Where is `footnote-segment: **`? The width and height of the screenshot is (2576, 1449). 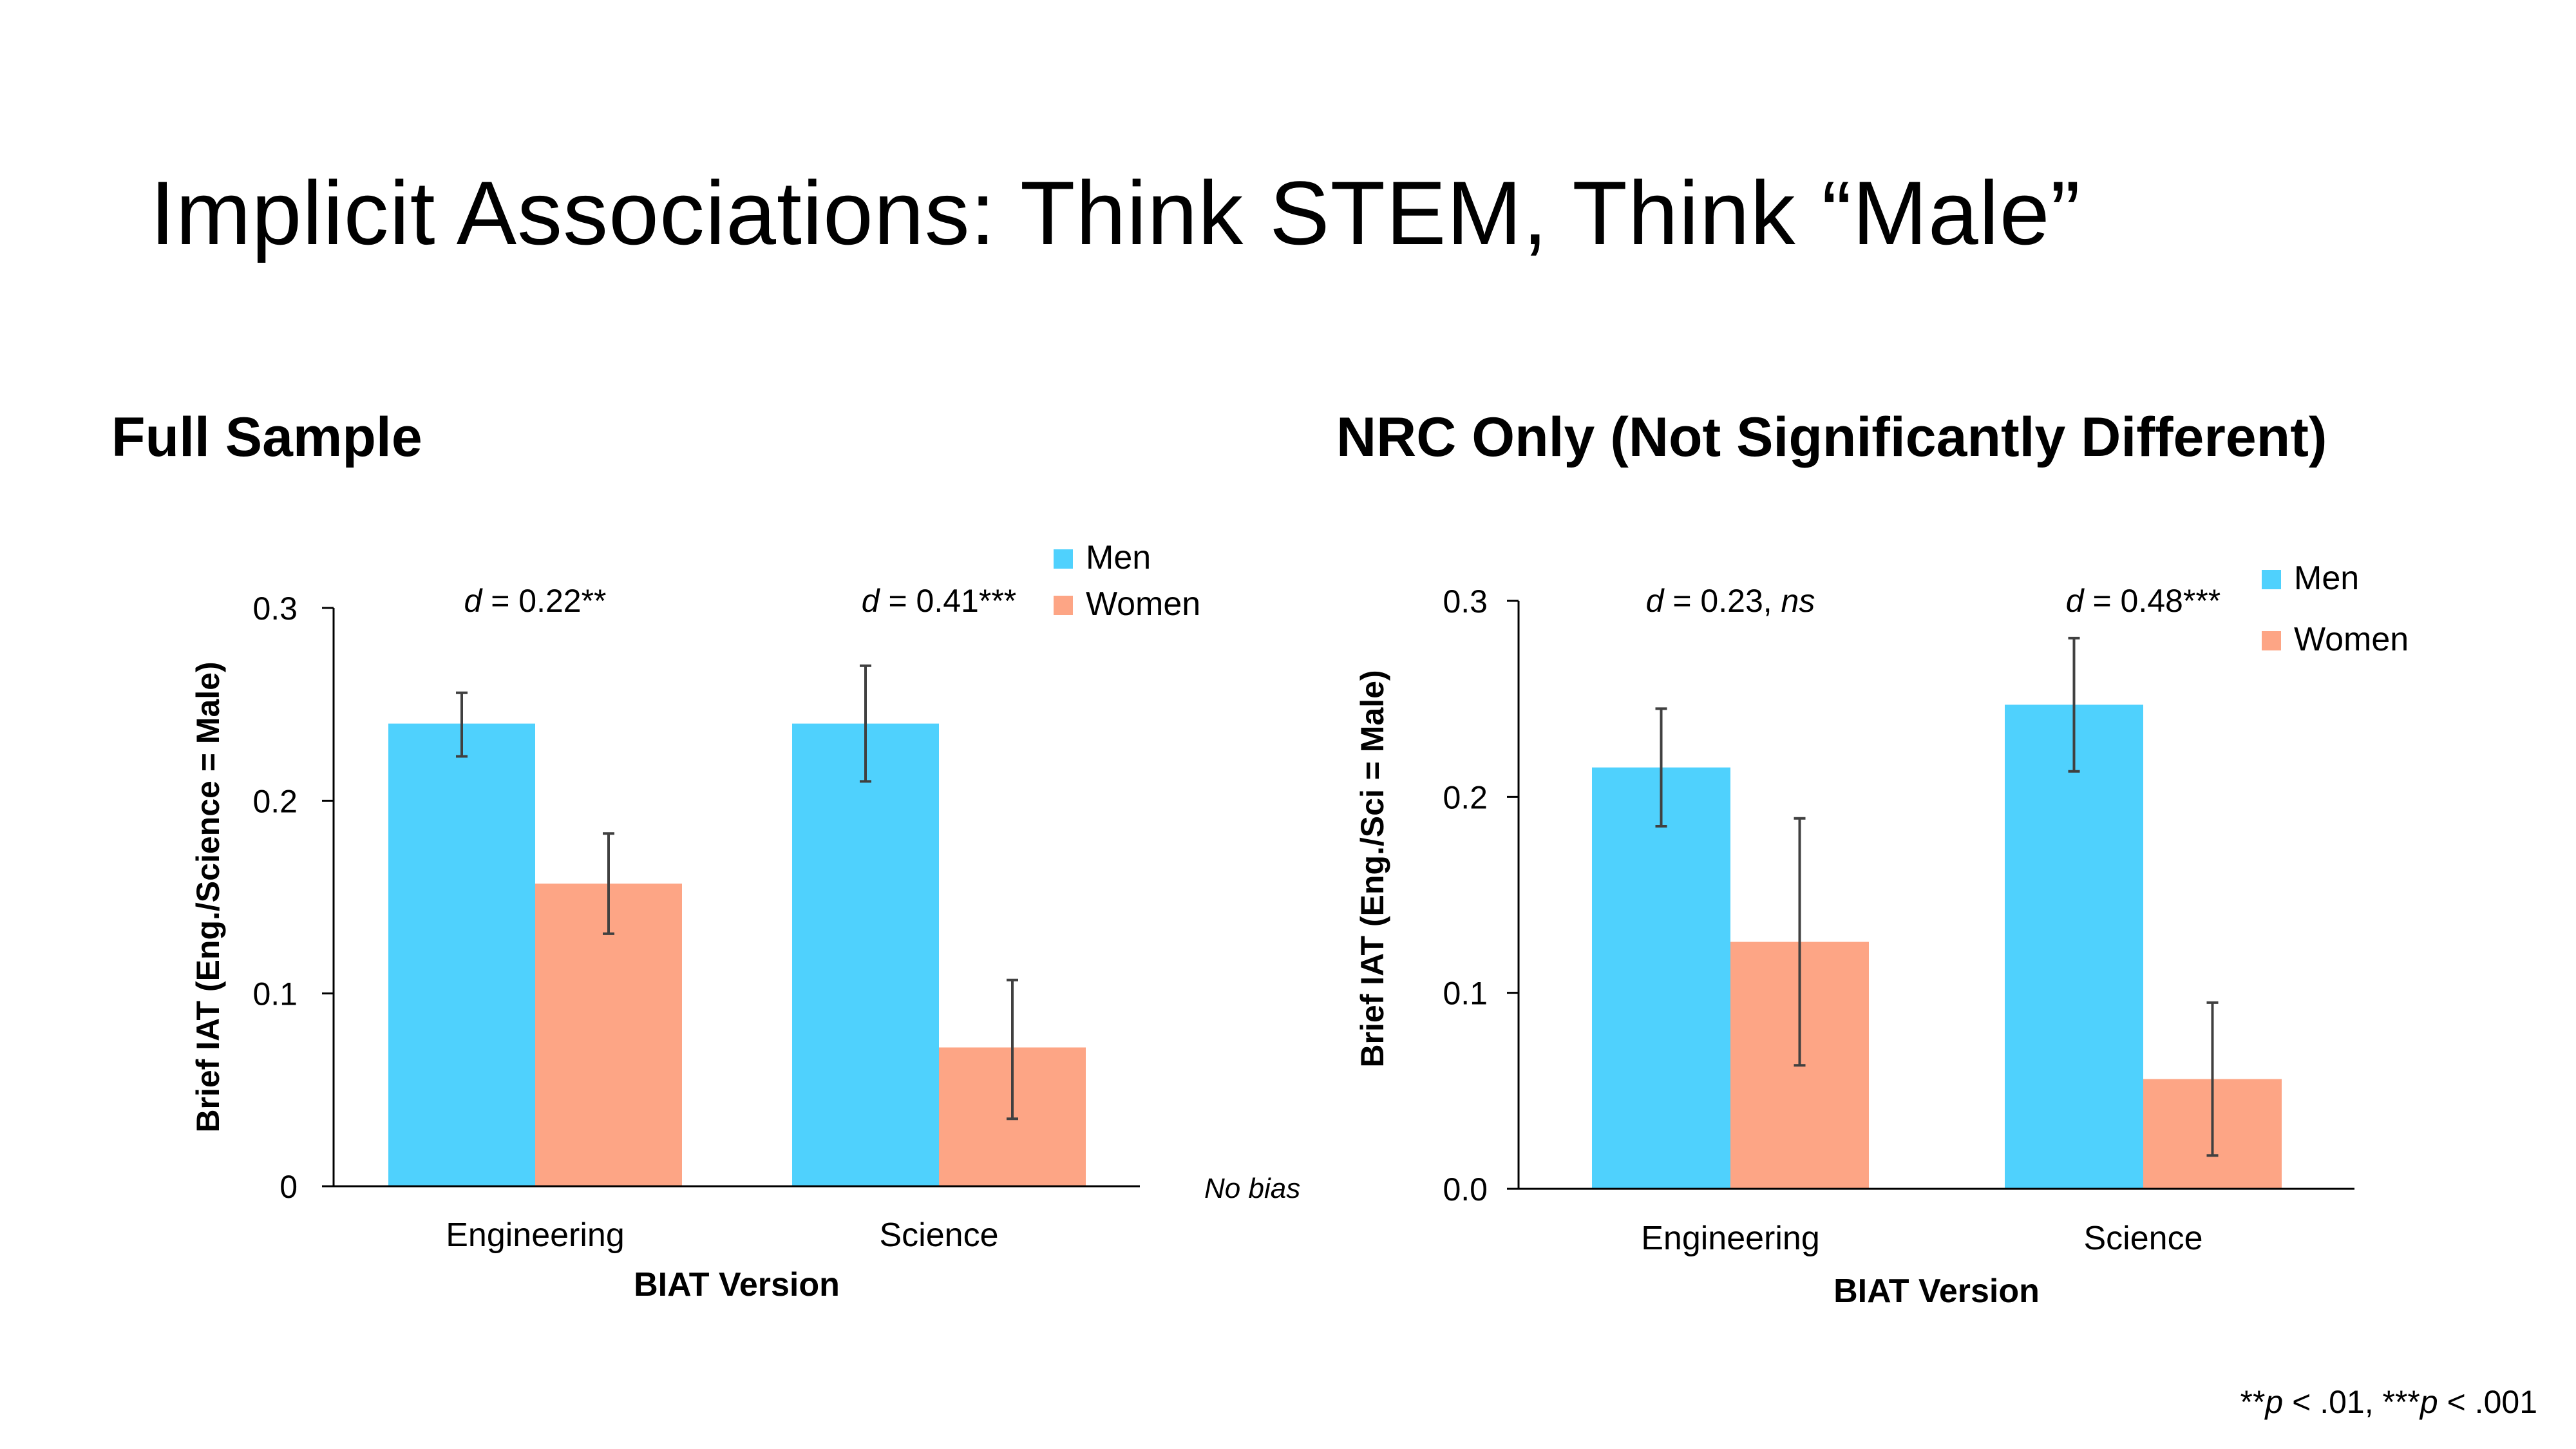
footnote-segment: ** is located at coordinates (2253, 1402).